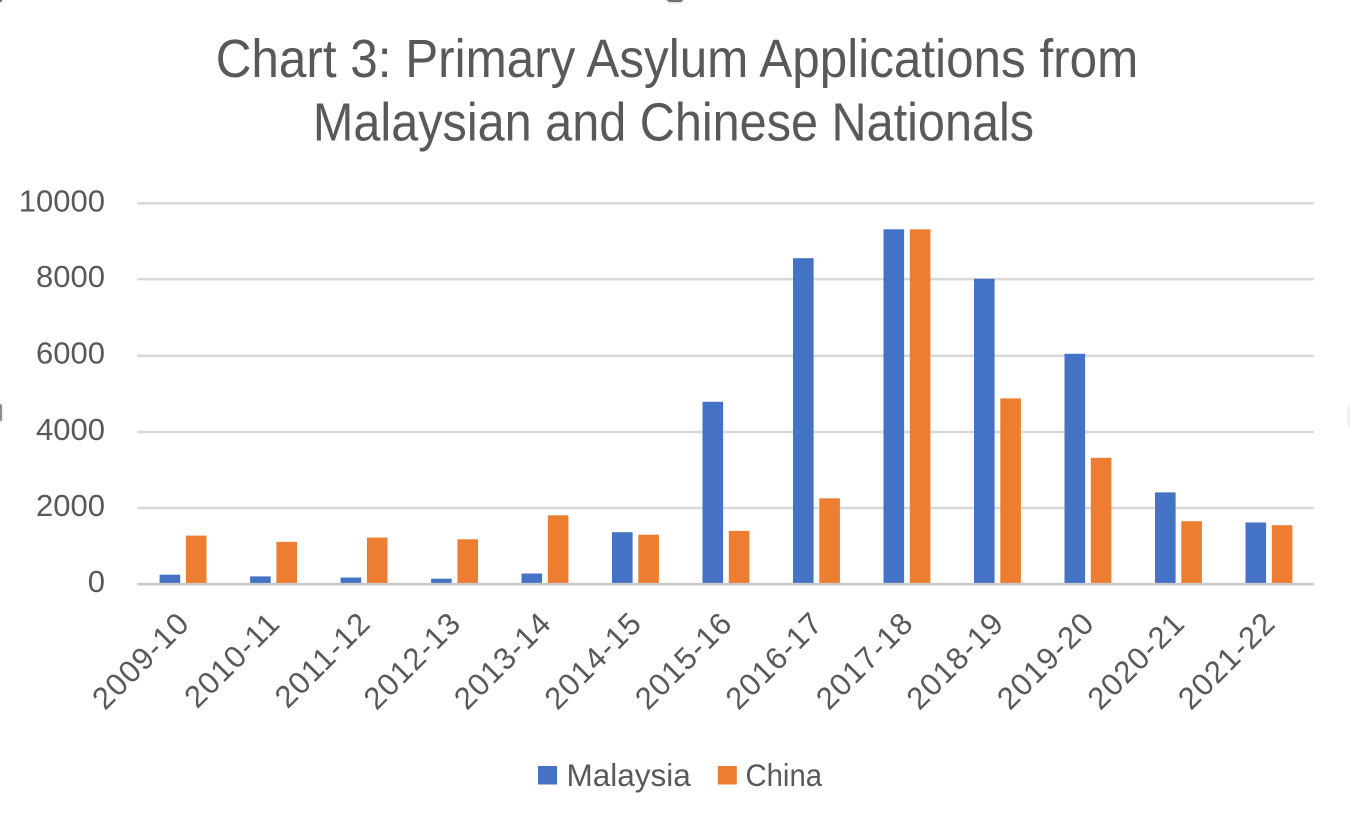  What do you see at coordinates (683, 660) in the screenshot?
I see `svg-text: 2015-16` at bounding box center [683, 660].